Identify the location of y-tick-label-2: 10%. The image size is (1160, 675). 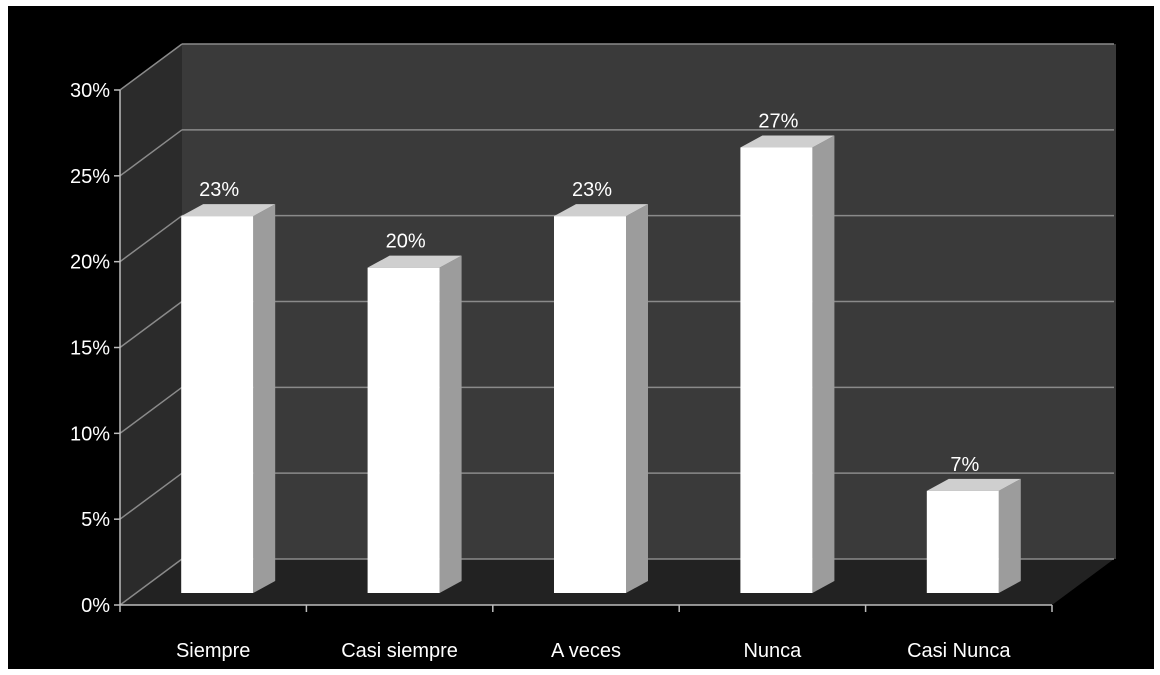
(90, 434).